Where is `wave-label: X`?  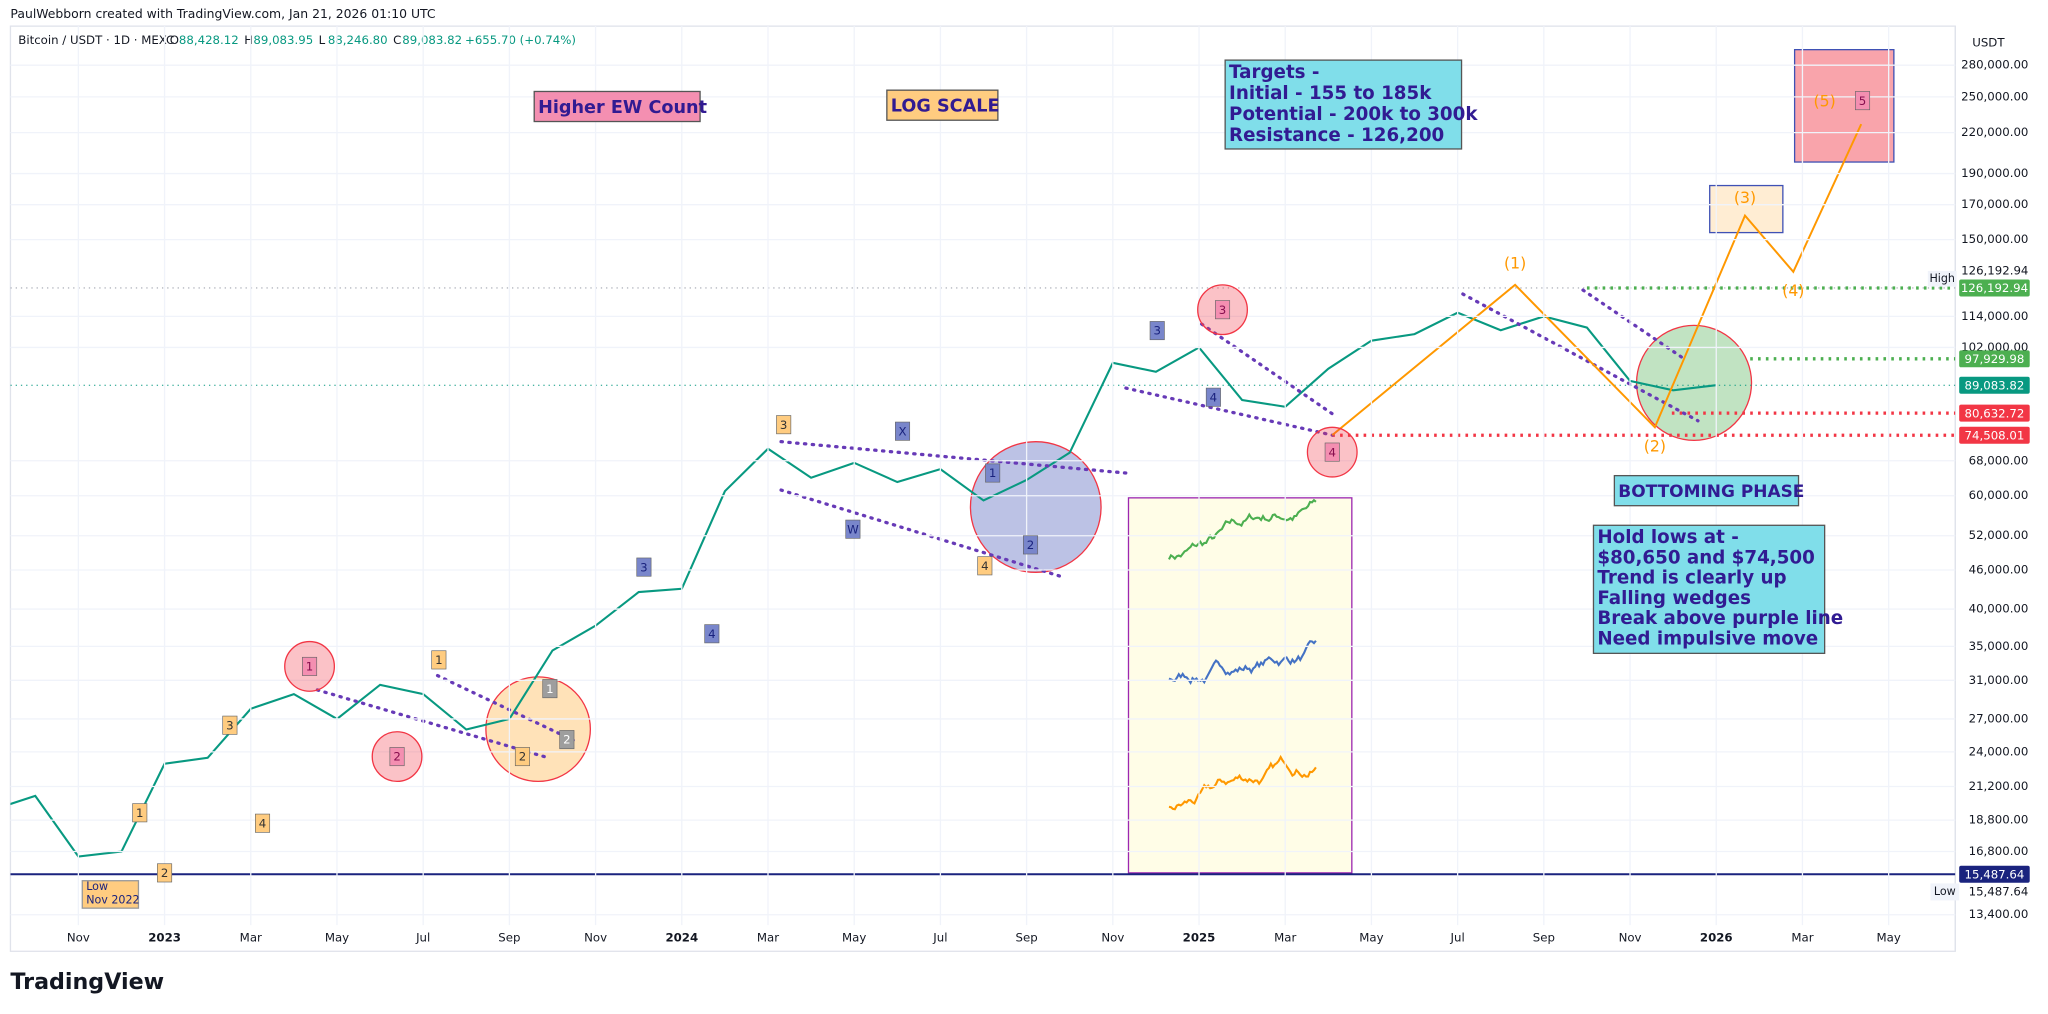
wave-label: X is located at coordinates (903, 431).